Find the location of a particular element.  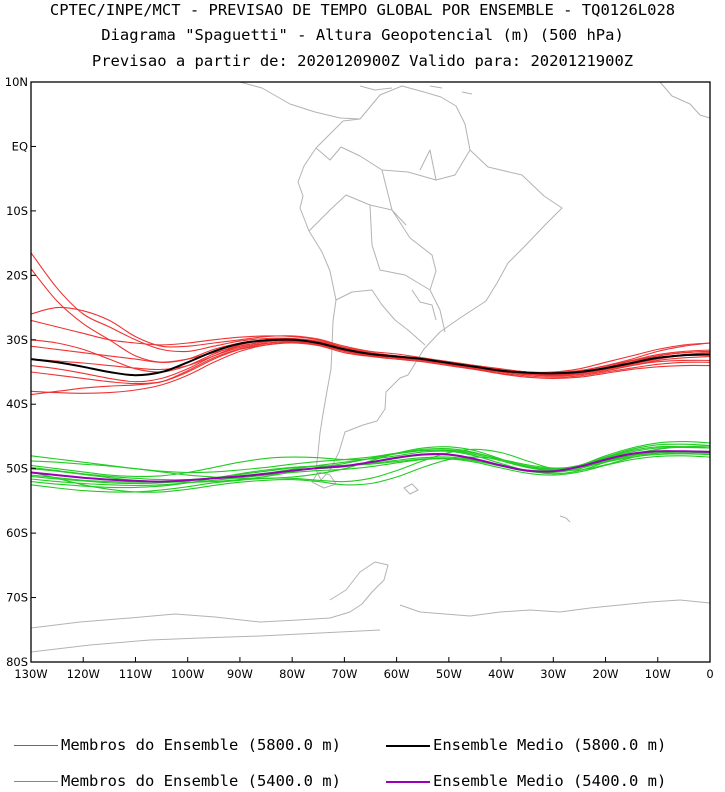

legend-red-swatch is located at coordinates (36, 745).